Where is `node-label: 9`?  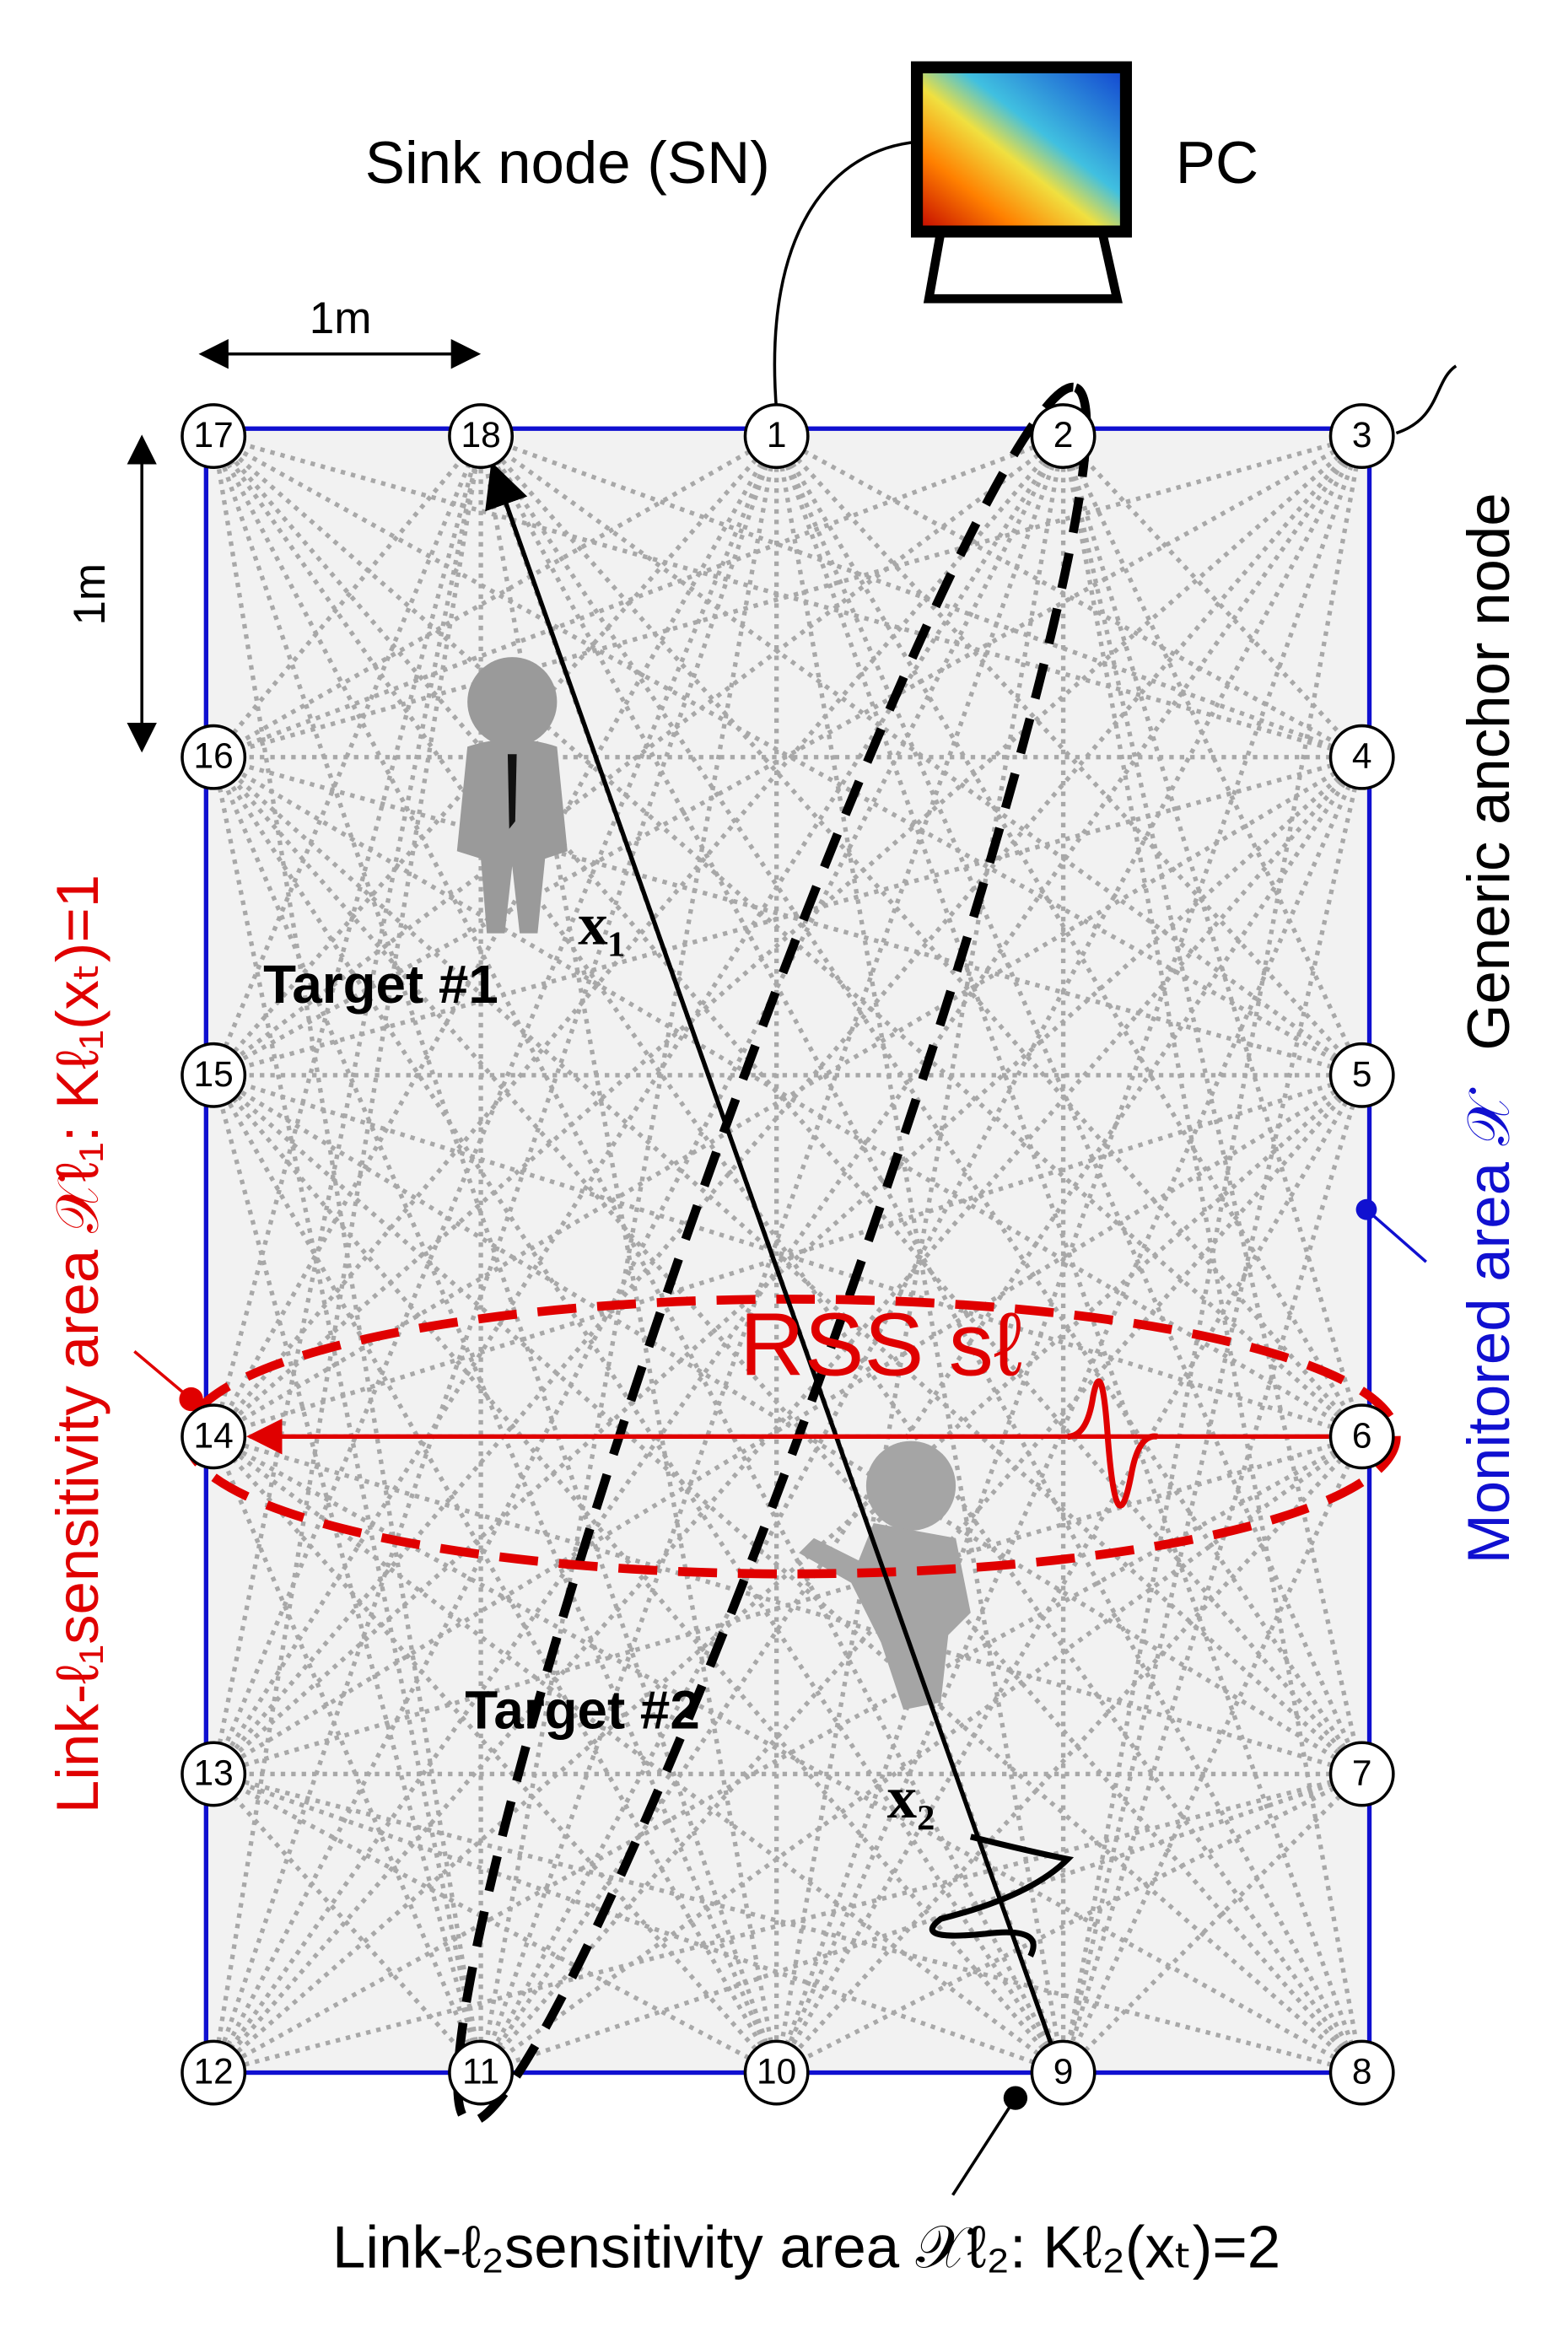 node-label: 9 is located at coordinates (1063, 2072).